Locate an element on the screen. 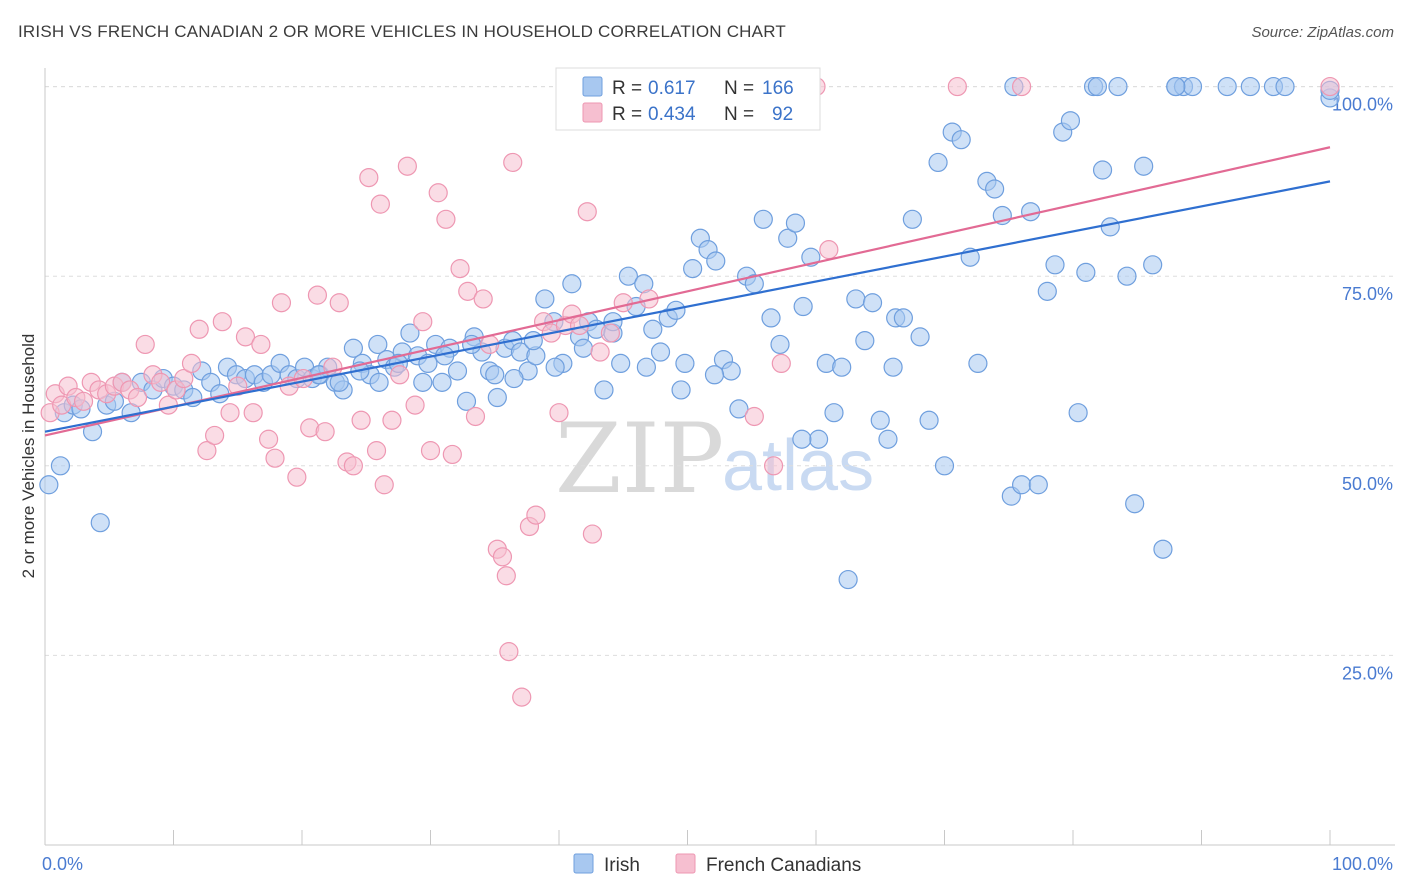  source-credit: Source: ZipAtlas.com is located at coordinates (1322, 32).